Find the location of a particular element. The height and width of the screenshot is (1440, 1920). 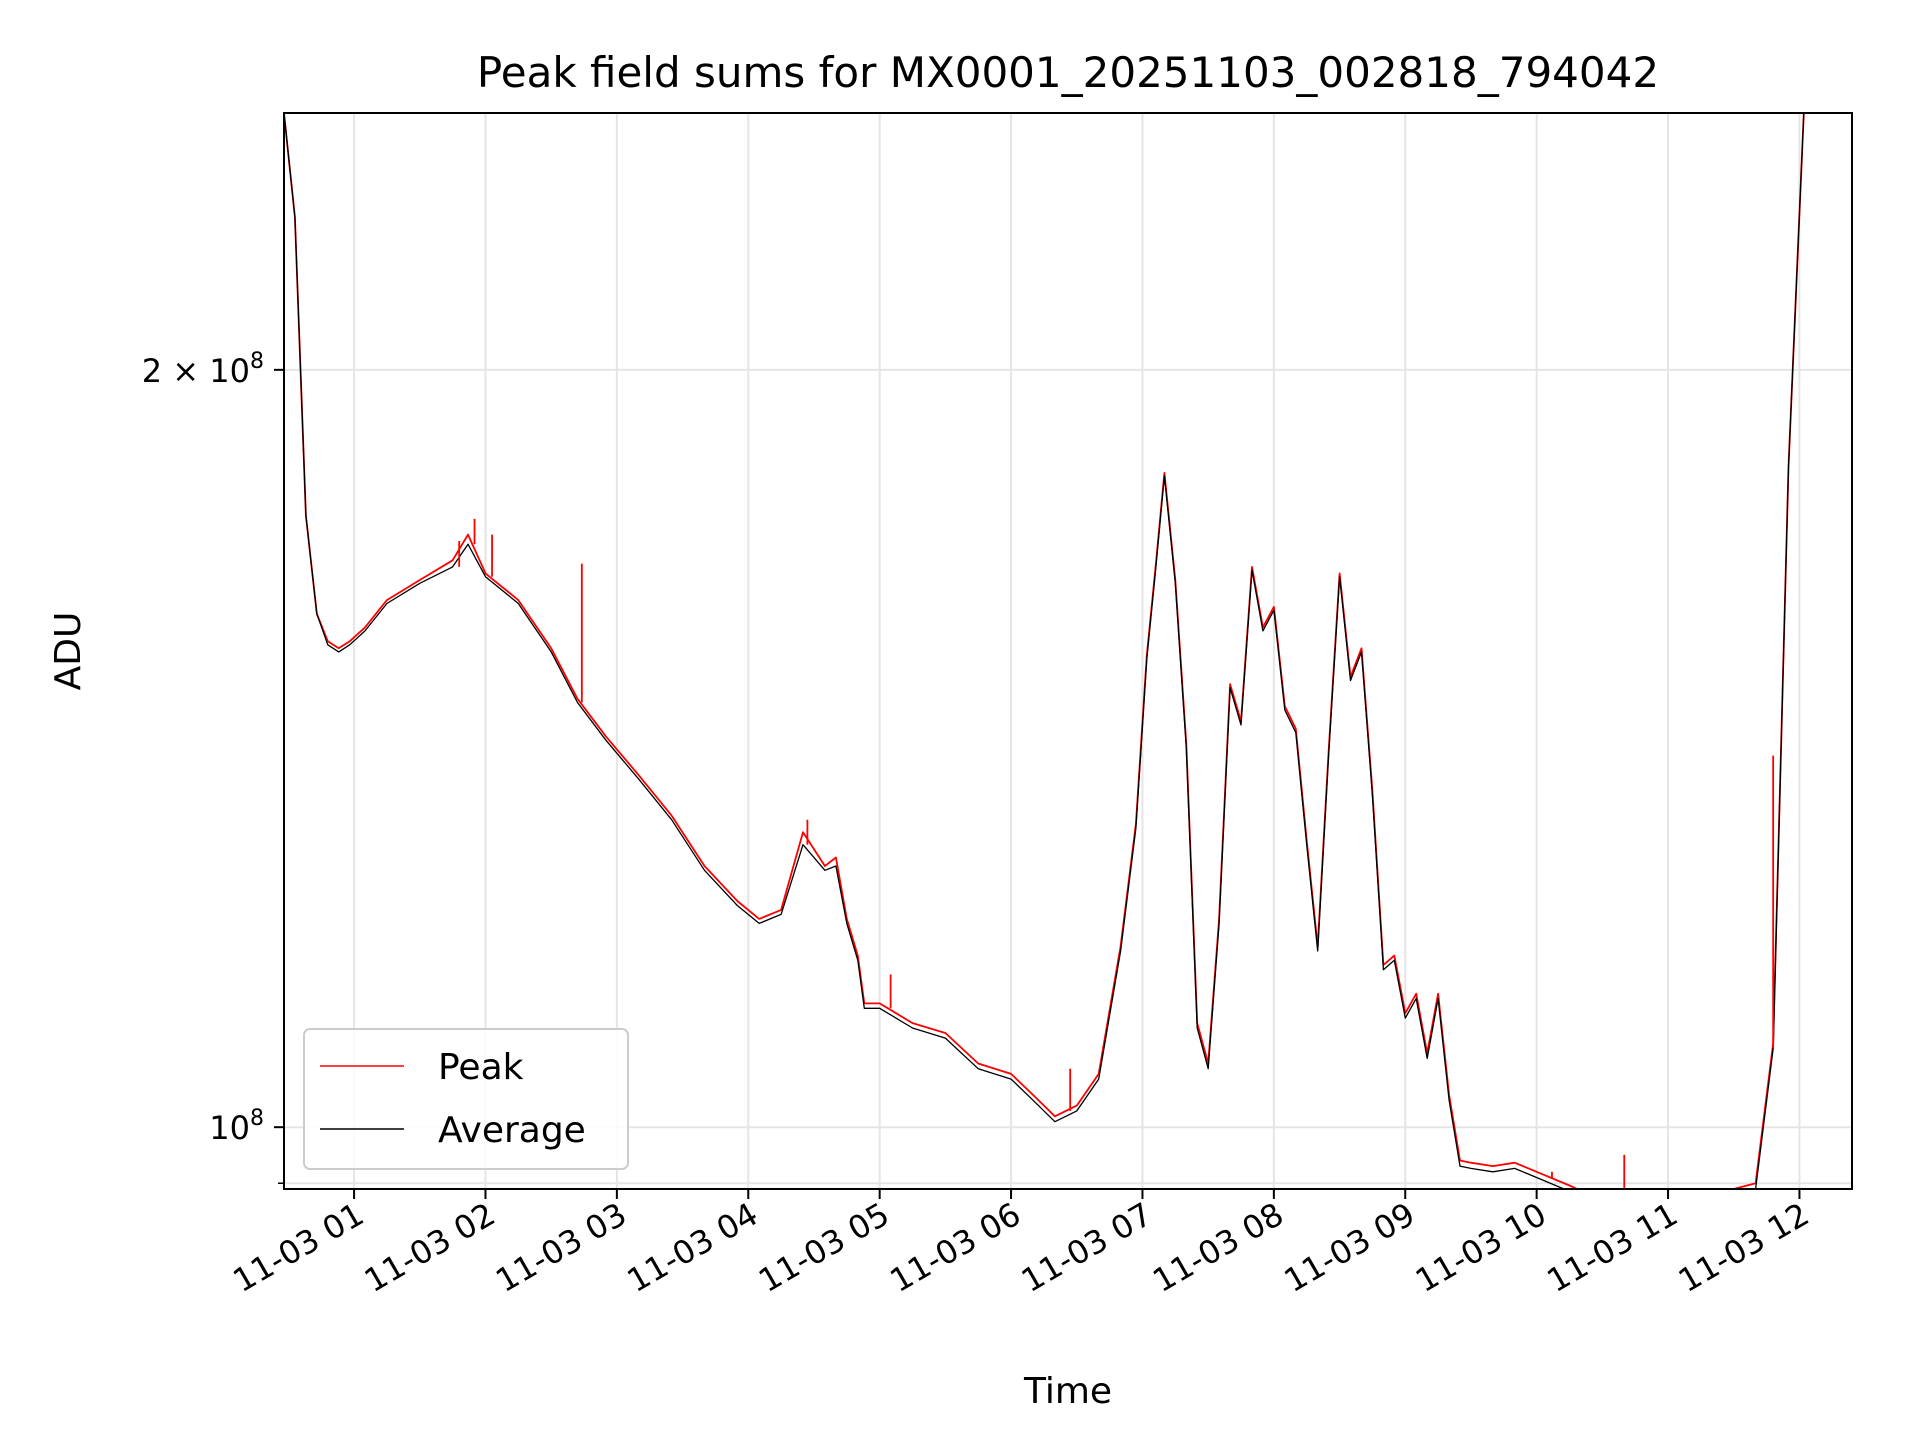

legend-label-average: Average is located at coordinates (512, 1130).